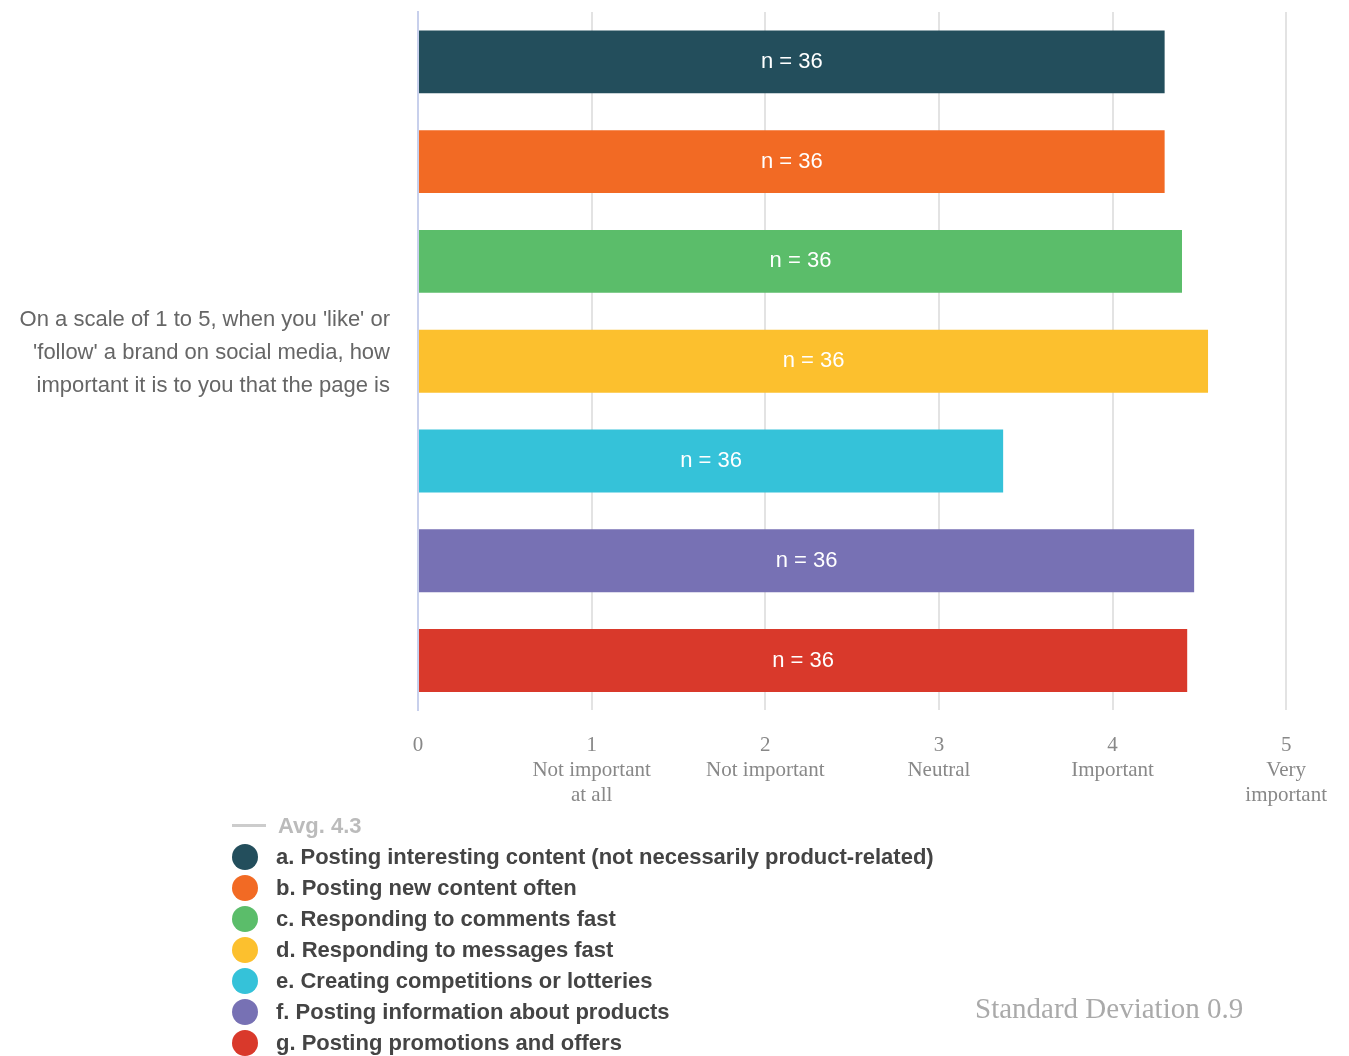 The image size is (1349, 1056). I want to click on x-tick-label: 5 Very important, so click(1286, 768).